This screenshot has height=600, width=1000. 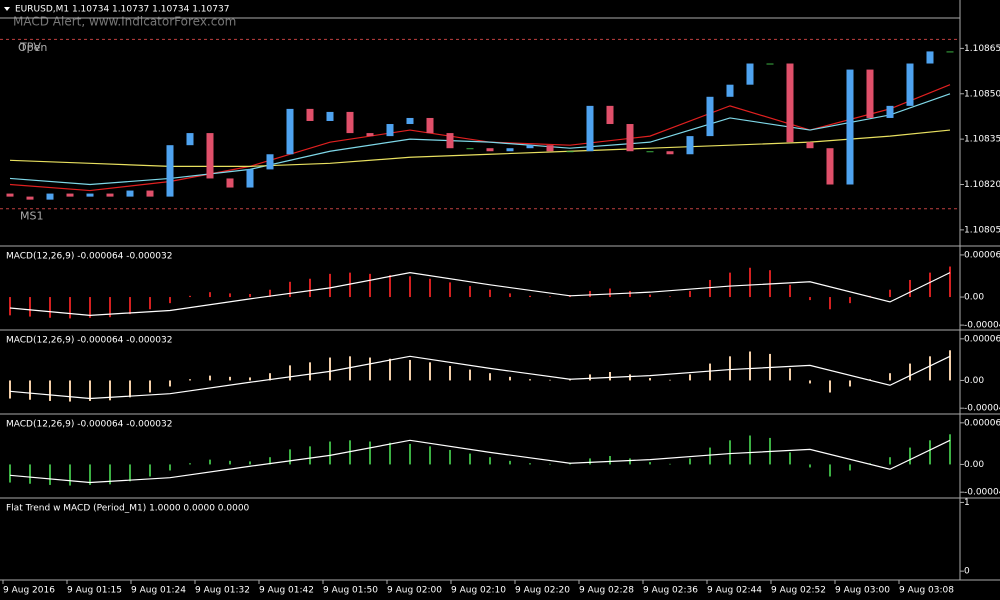 I want to click on y-tick-label: 1.10820, so click(x=982, y=185).